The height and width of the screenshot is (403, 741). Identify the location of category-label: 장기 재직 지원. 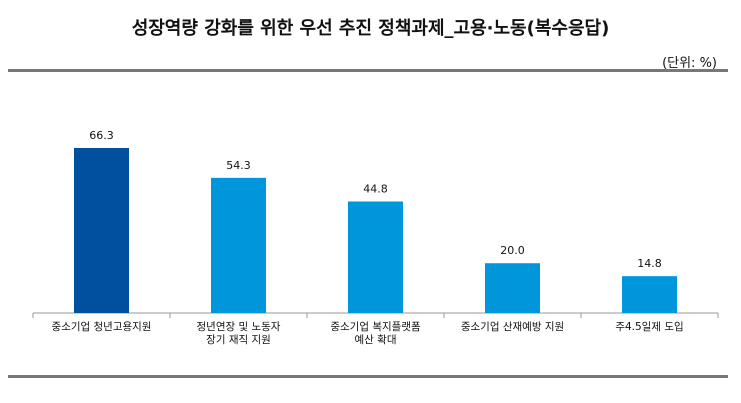
(238, 340).